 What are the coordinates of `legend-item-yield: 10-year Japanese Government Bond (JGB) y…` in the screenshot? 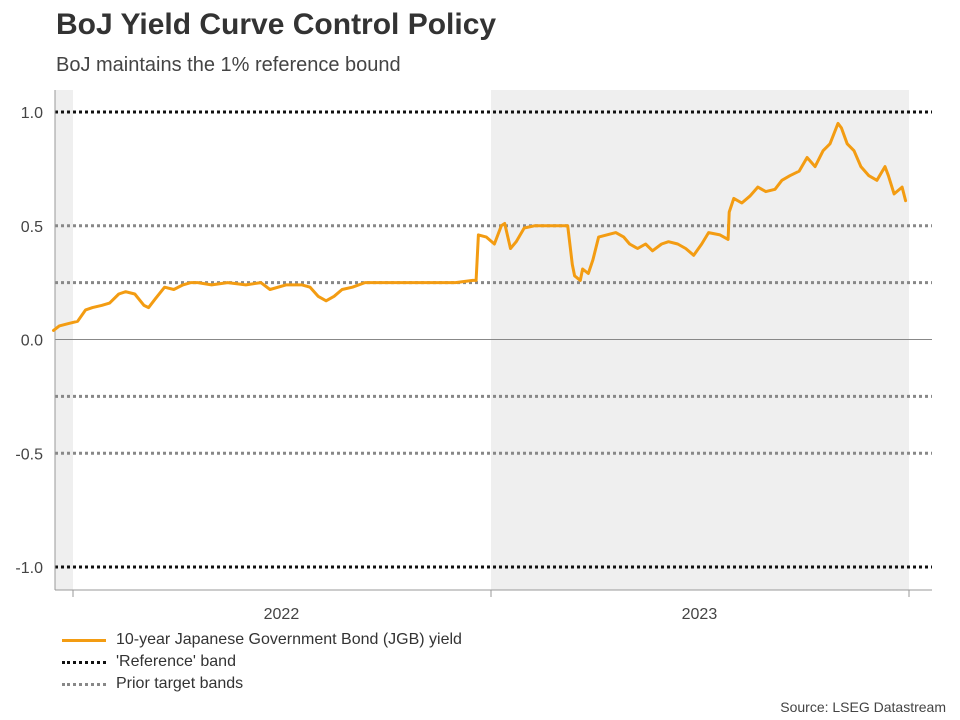 It's located at (262, 640).